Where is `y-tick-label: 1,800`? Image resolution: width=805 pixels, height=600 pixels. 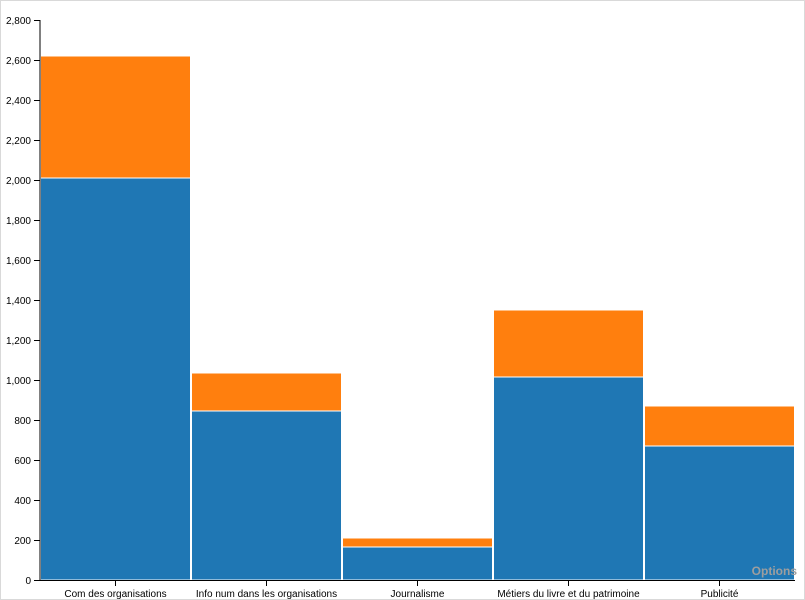 y-tick-label: 1,800 is located at coordinates (18, 221).